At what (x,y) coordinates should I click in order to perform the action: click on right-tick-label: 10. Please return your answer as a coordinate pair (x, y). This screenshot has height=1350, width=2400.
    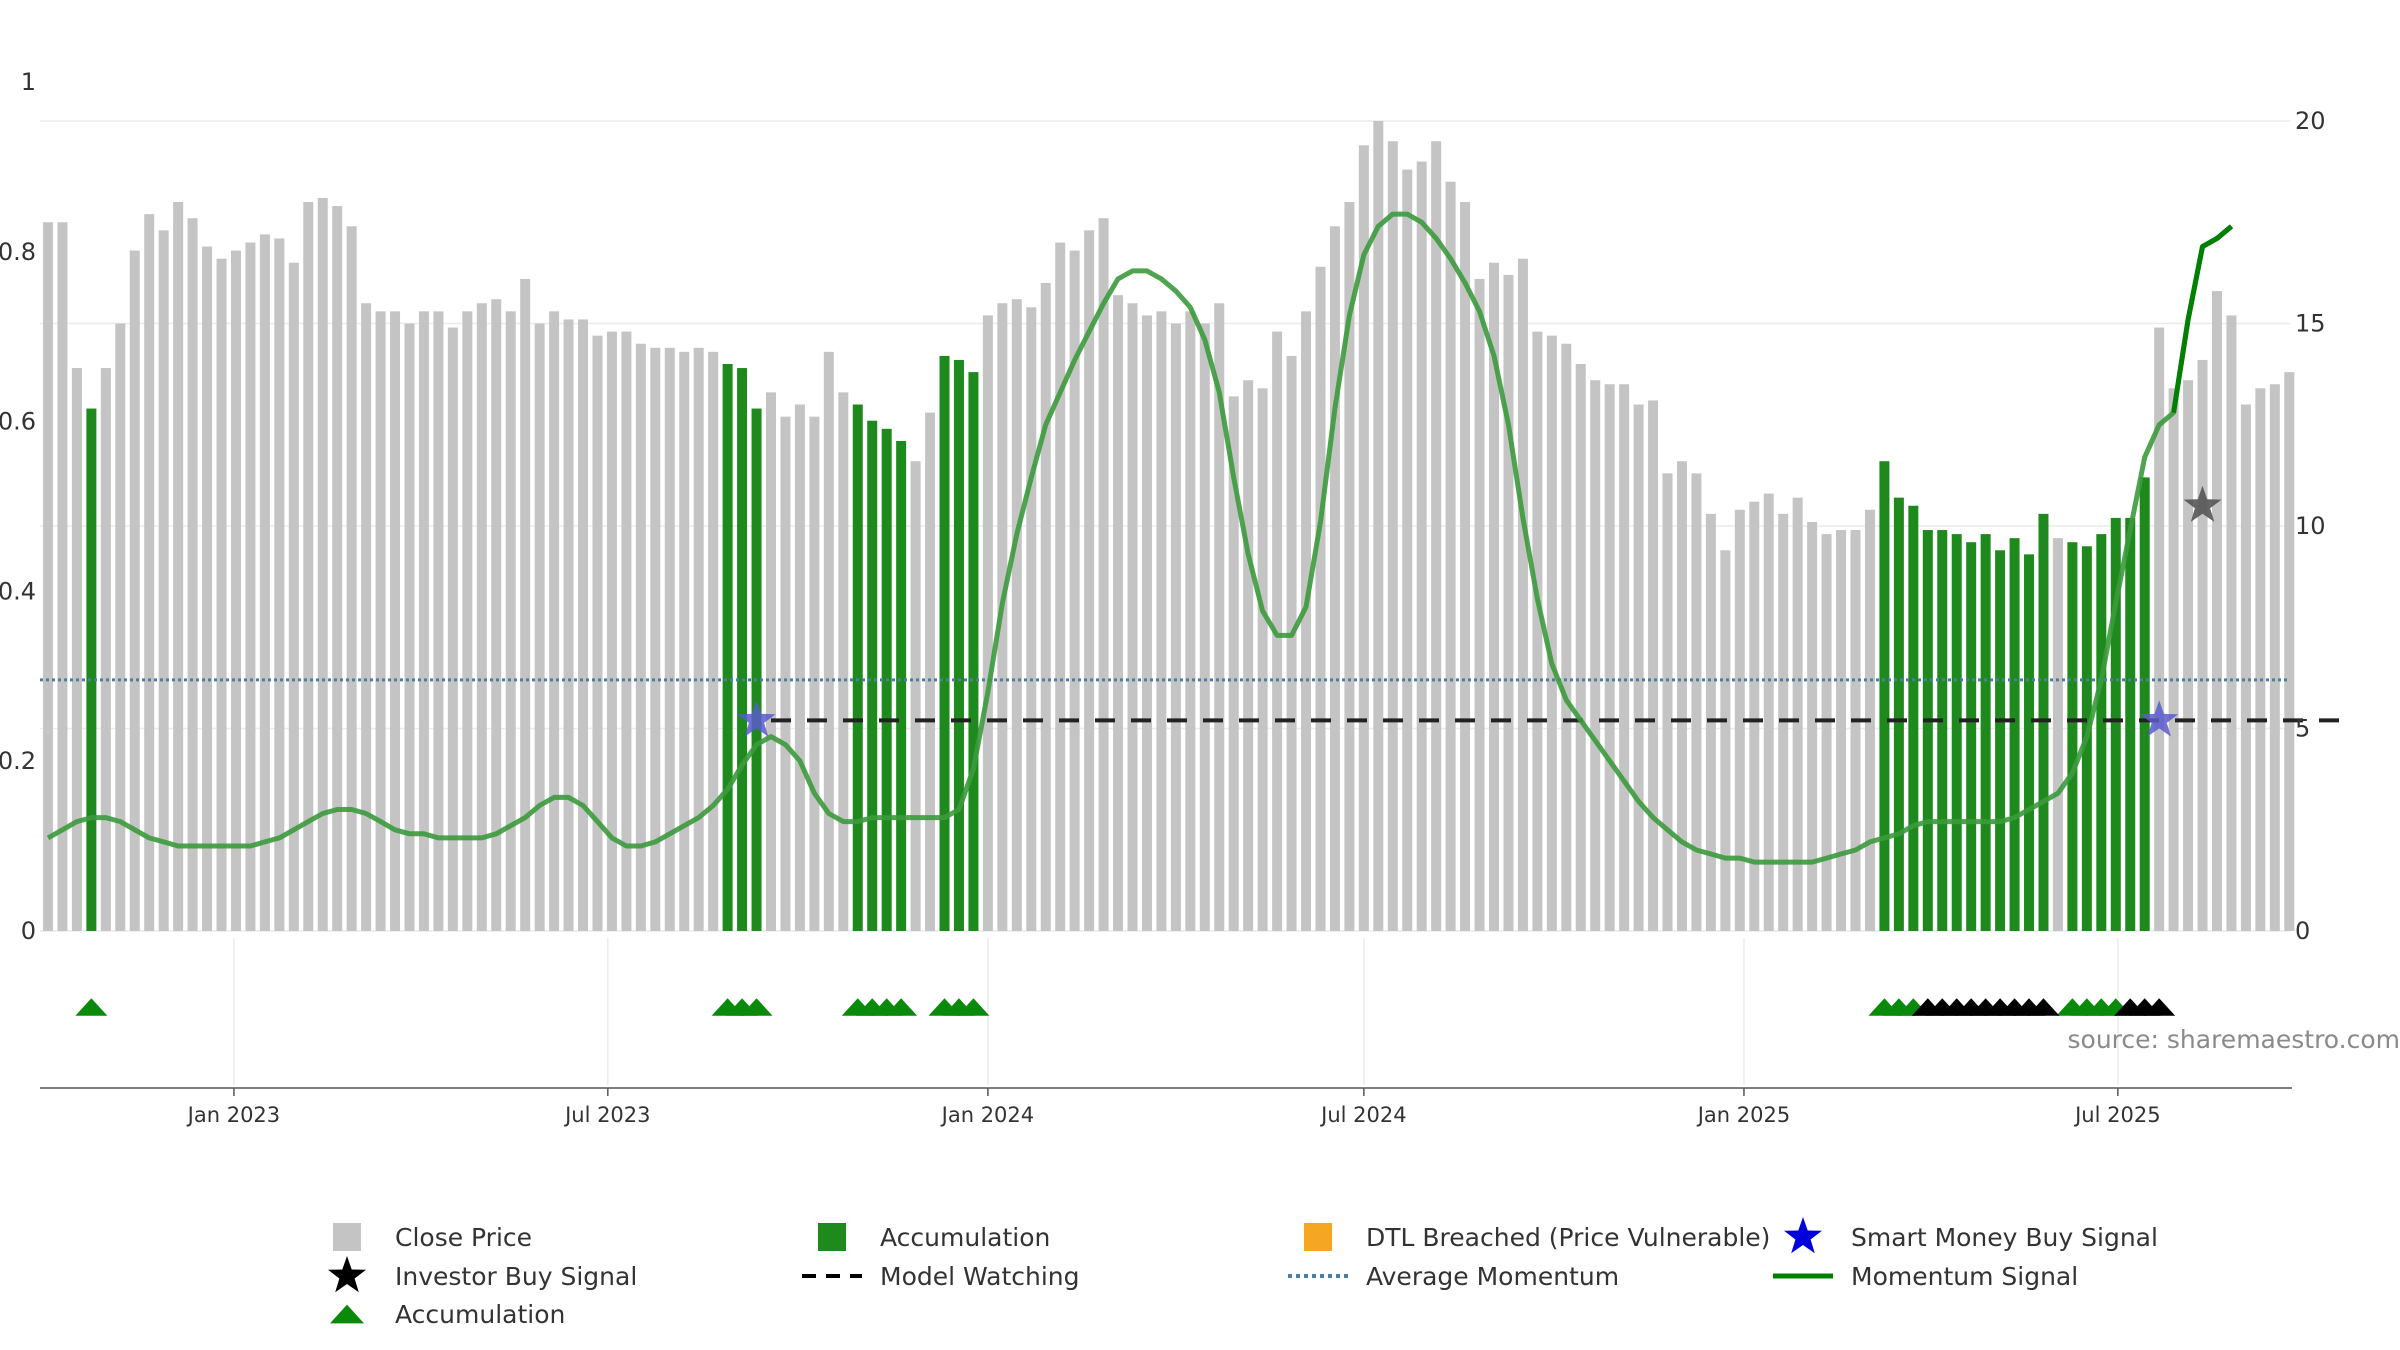
    Looking at the image, I should click on (2310, 526).